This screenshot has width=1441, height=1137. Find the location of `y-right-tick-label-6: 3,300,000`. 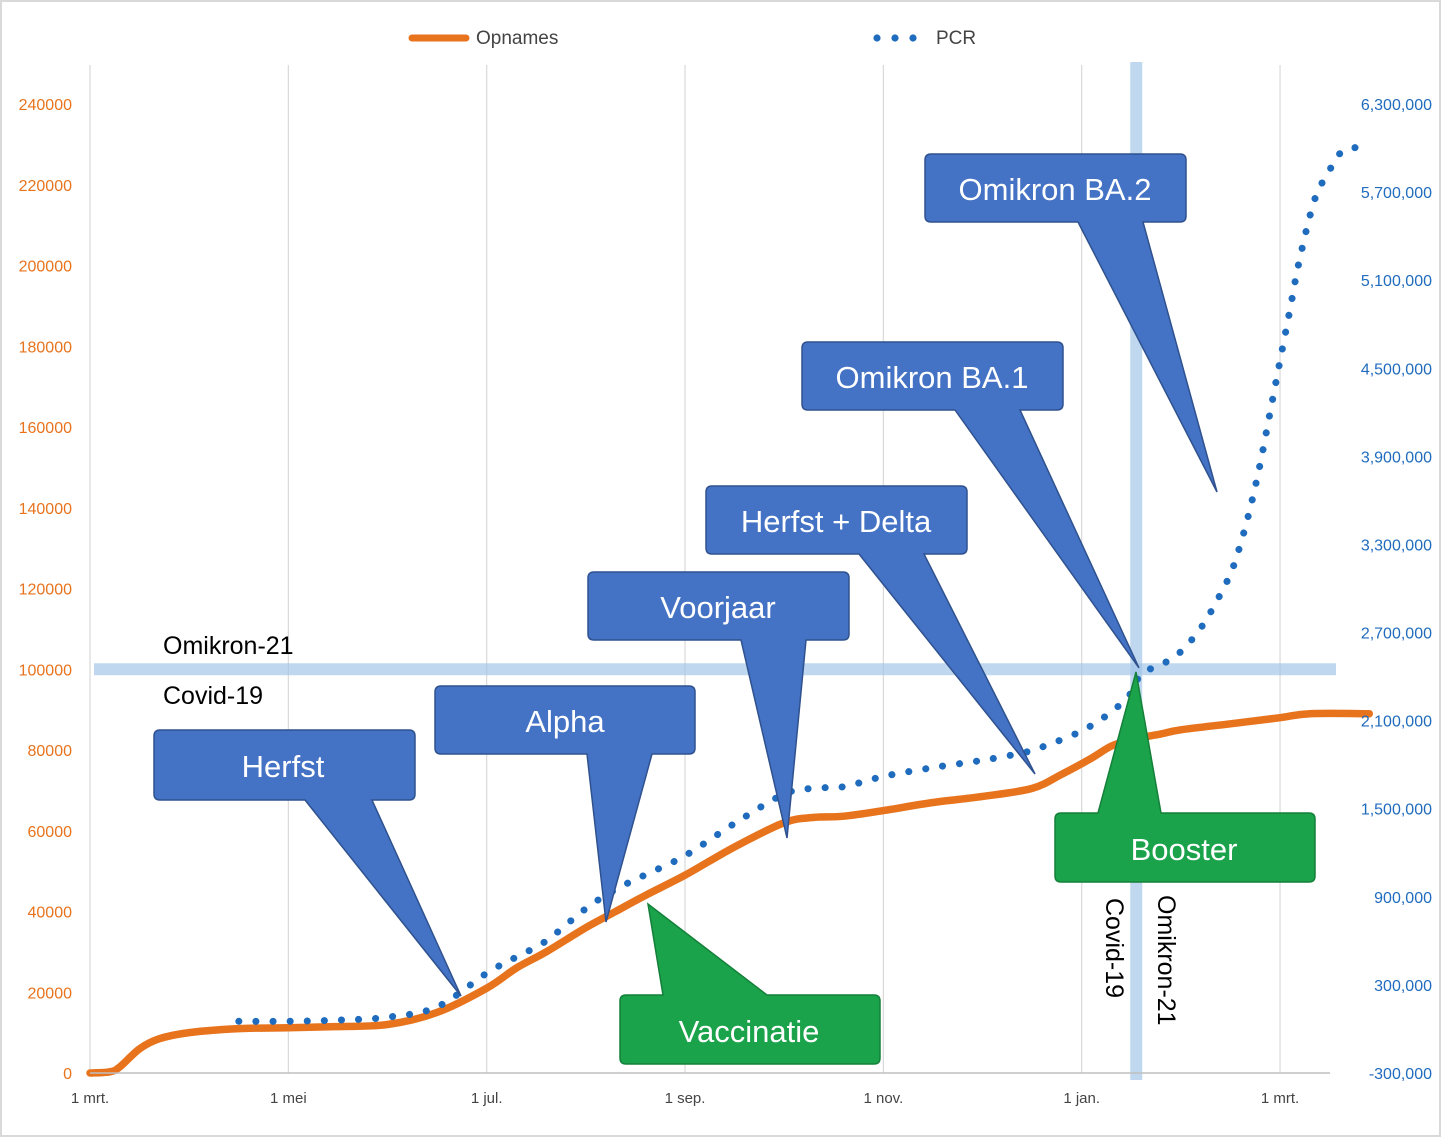

y-right-tick-label-6: 3,300,000 is located at coordinates (1396, 545).